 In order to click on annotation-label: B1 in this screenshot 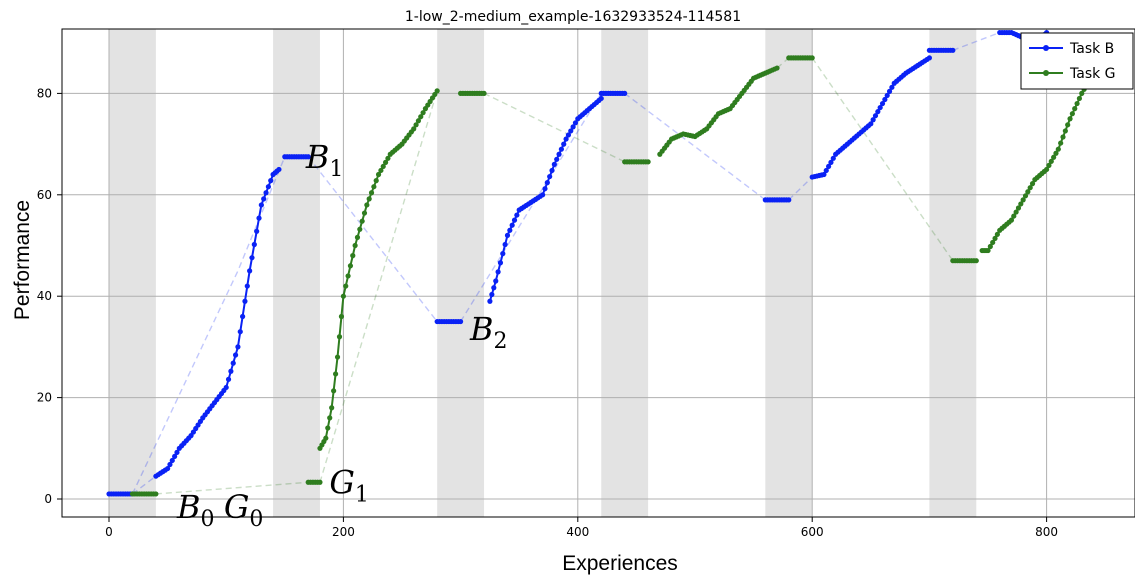, I will do `click(324, 160)`.